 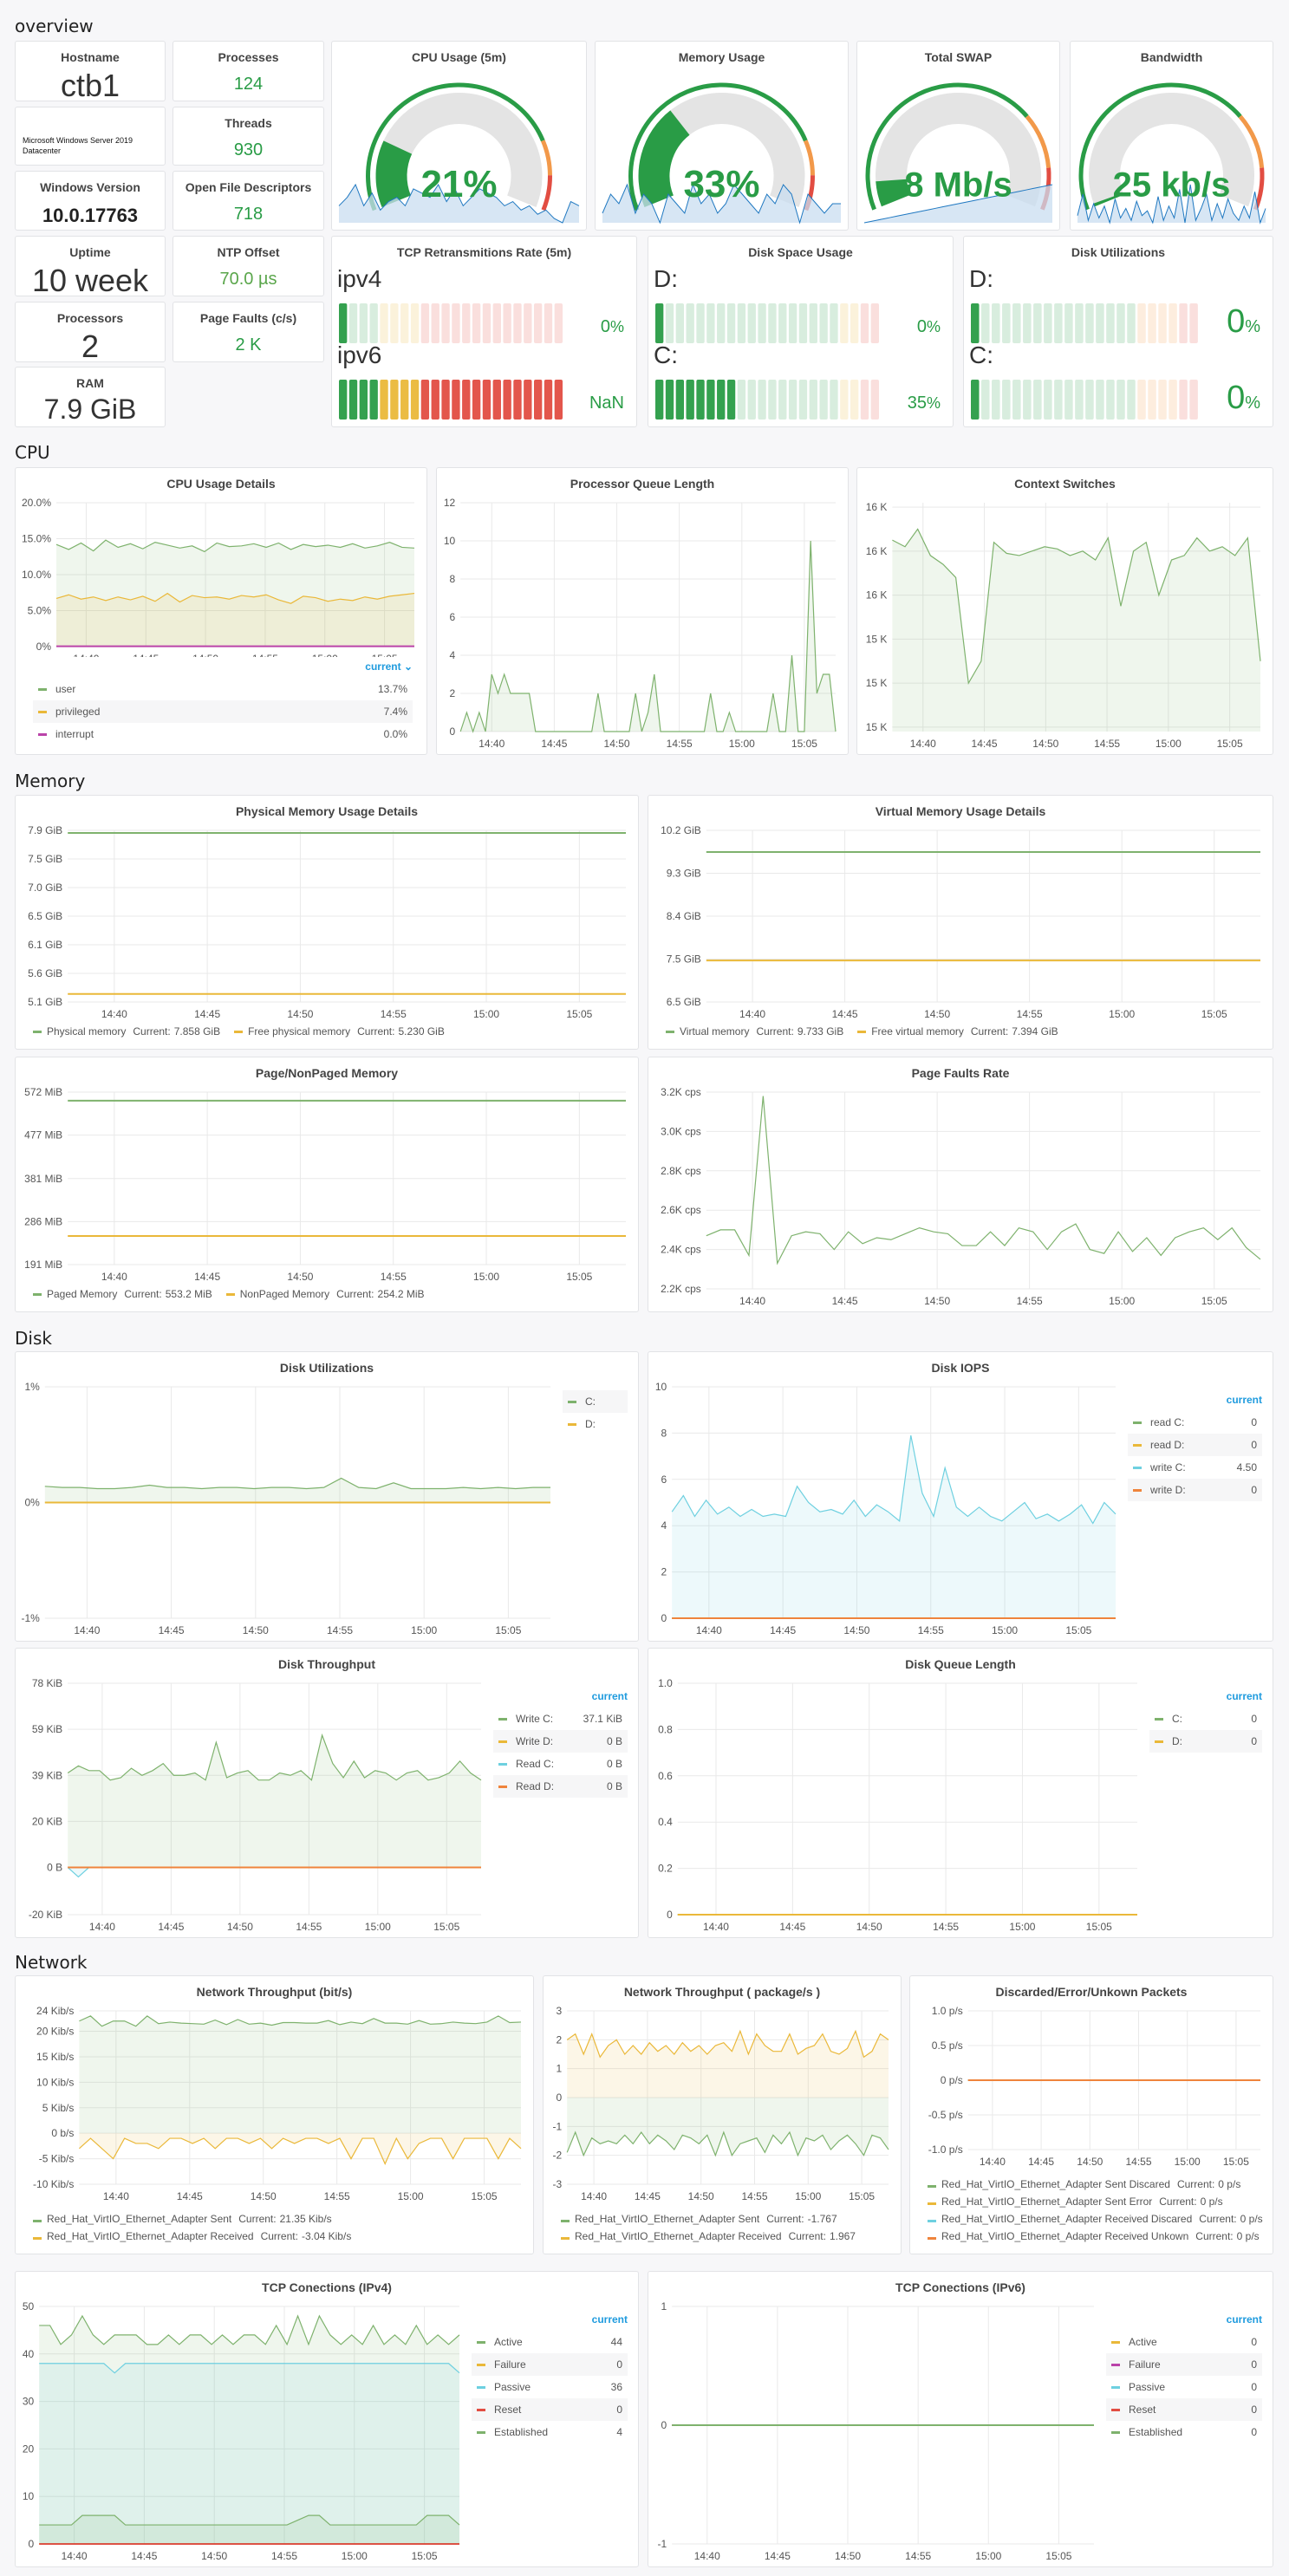 What do you see at coordinates (221, 484) in the screenshot?
I see `panel-title: CPU Usage Details` at bounding box center [221, 484].